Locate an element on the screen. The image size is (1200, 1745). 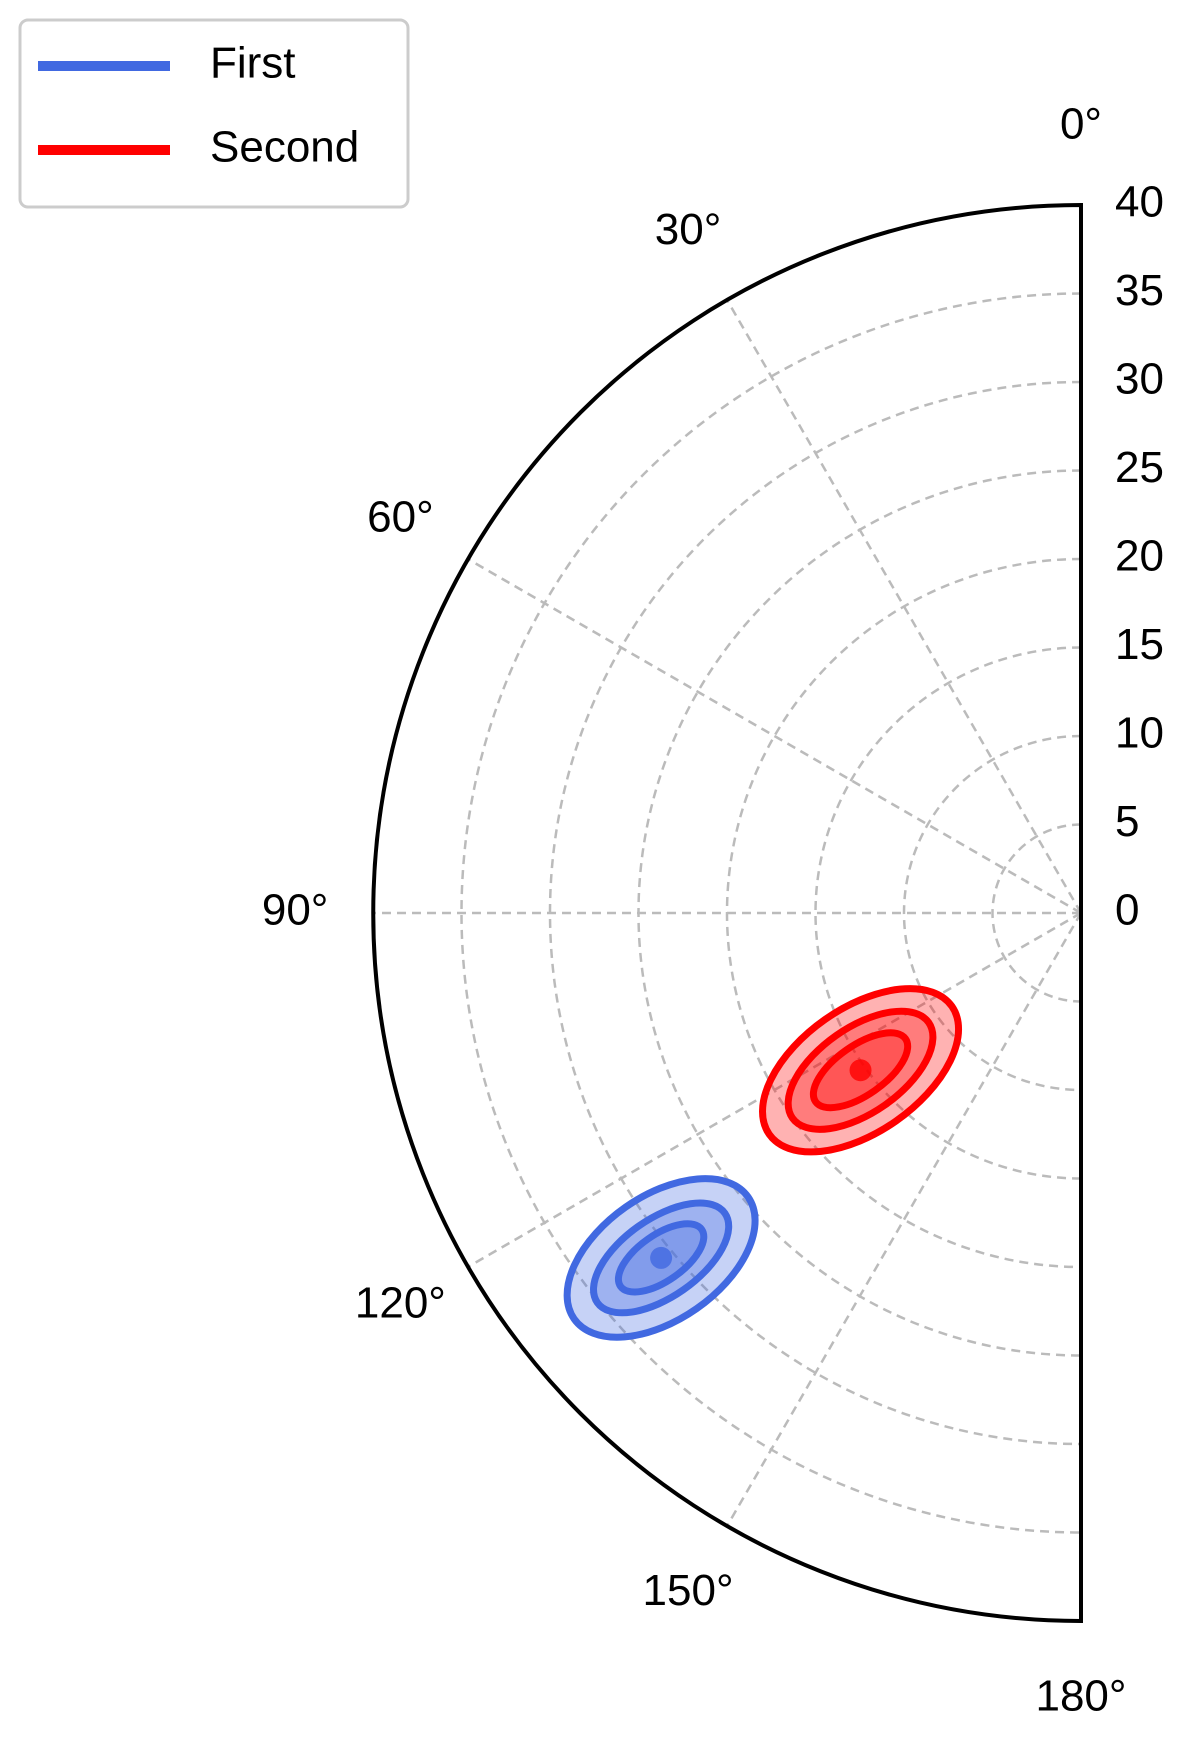
legend: First Second is located at coordinates (214, 113).